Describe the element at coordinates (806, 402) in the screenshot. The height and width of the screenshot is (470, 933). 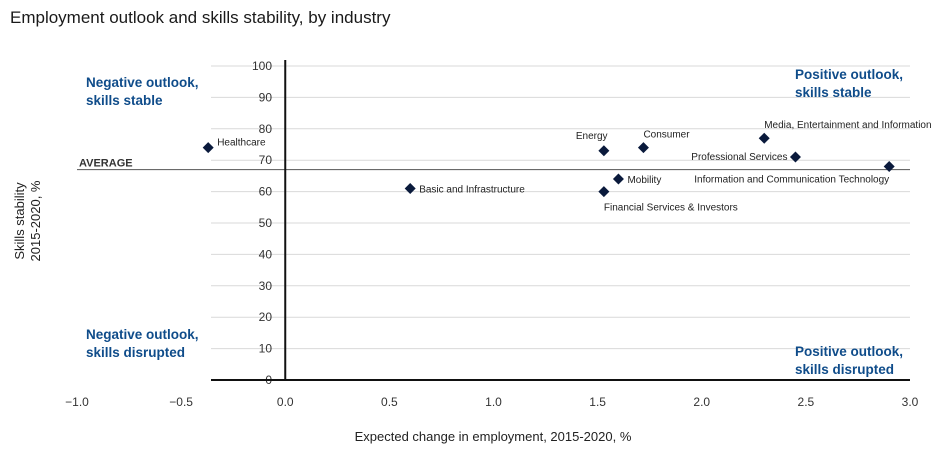
I see `x-tick-label: 2.5` at that location.